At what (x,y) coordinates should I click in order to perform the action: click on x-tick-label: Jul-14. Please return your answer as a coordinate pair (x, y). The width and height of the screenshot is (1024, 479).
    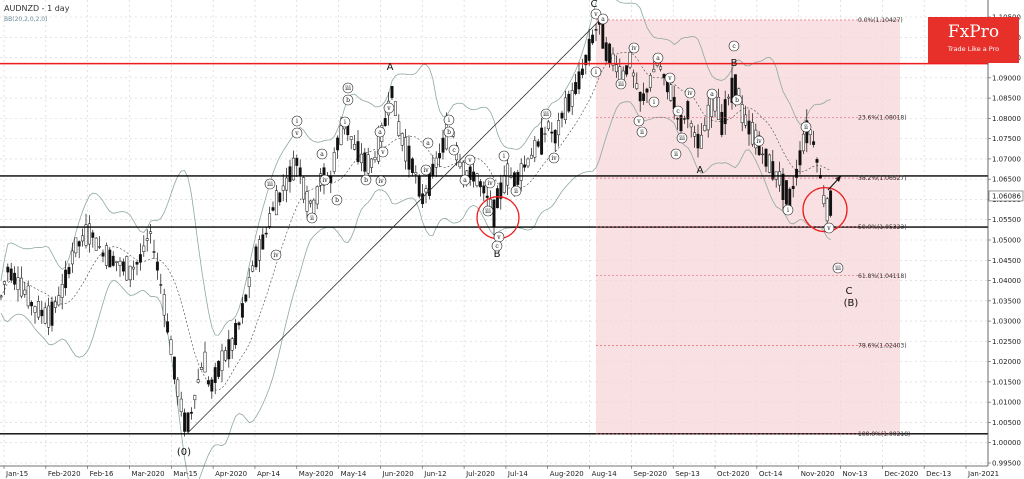
    Looking at the image, I should click on (517, 474).